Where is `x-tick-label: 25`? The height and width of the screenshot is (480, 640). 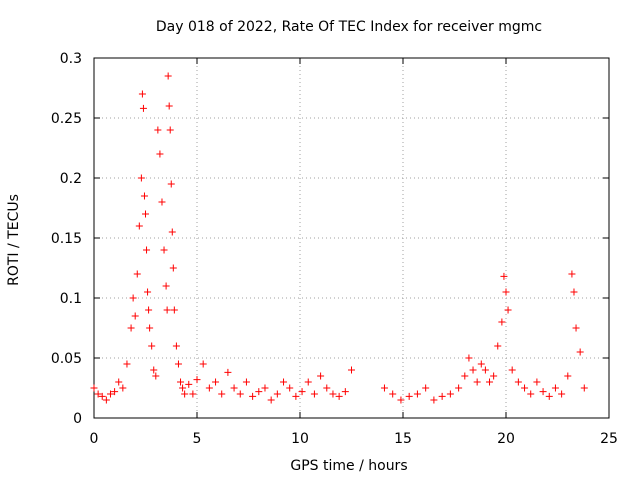
x-tick-label: 25 is located at coordinates (609, 439).